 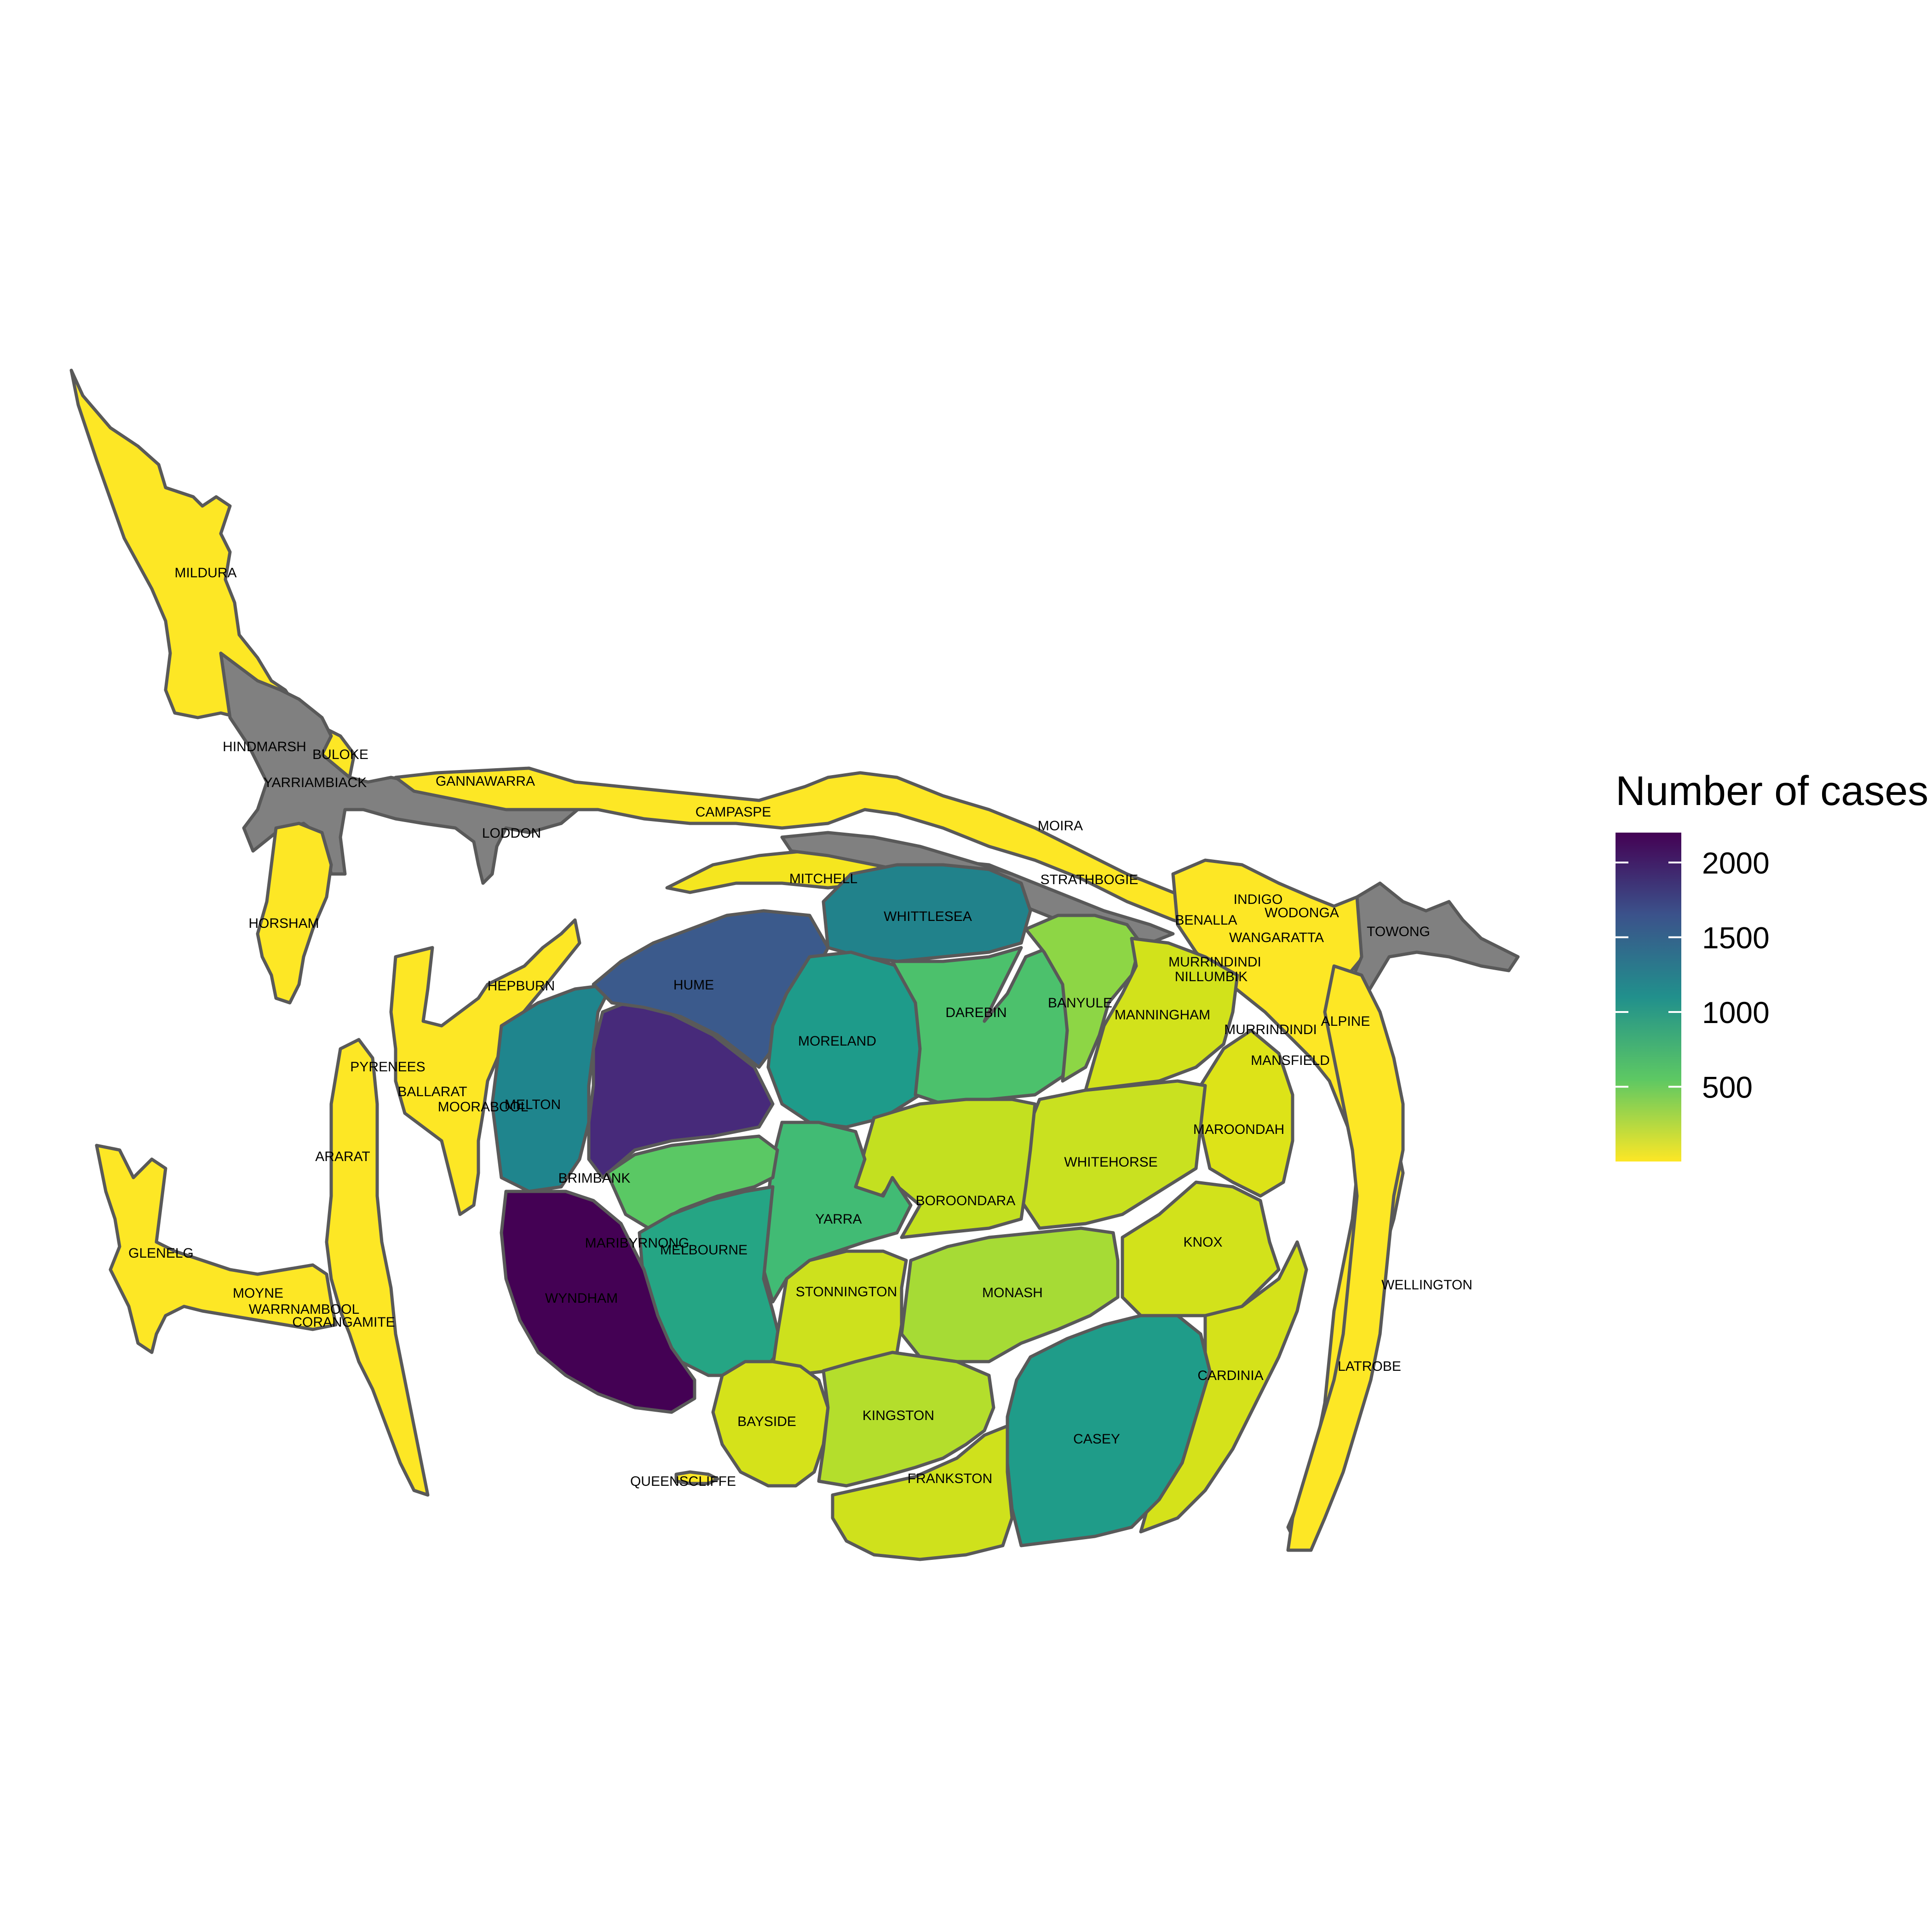 I want to click on region-ararat-corangamite, so click(x=377, y=1267).